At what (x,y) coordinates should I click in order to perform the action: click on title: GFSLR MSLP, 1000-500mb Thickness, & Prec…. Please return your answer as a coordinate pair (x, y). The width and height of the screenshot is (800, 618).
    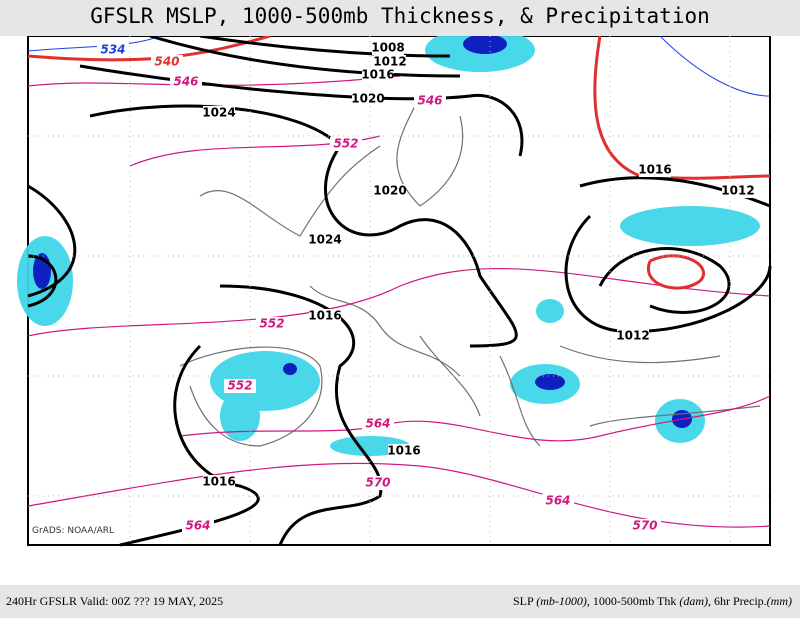
    Looking at the image, I should click on (400, 18).